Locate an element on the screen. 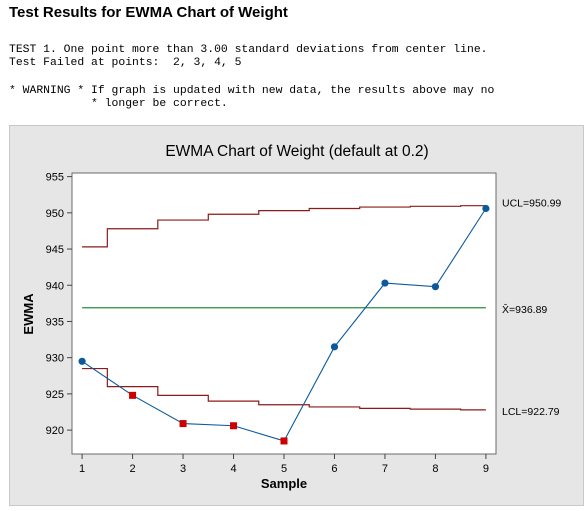 The width and height of the screenshot is (587, 511). x-tick-label: 7 is located at coordinates (385, 469).